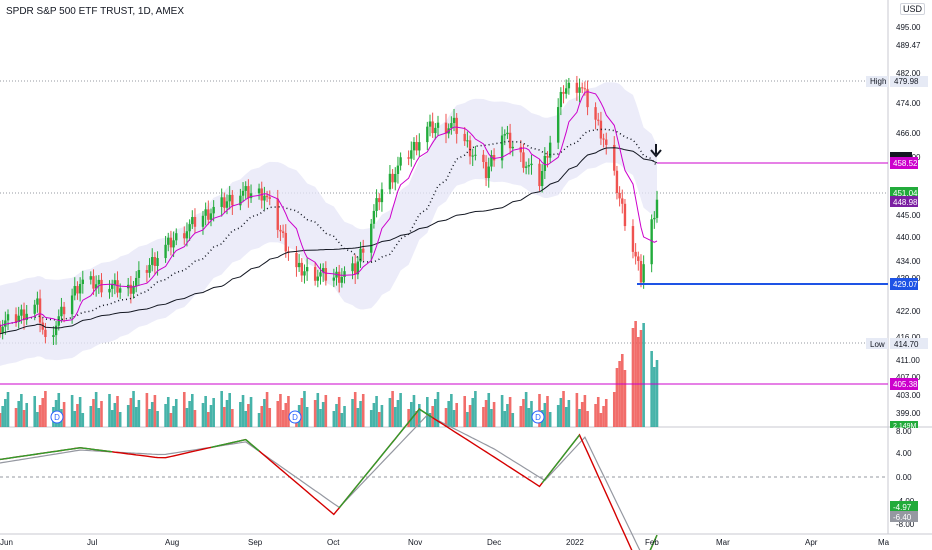 This screenshot has height=550, width=932. What do you see at coordinates (904, 431) in the screenshot?
I see `macd-tick: 8.00` at bounding box center [904, 431].